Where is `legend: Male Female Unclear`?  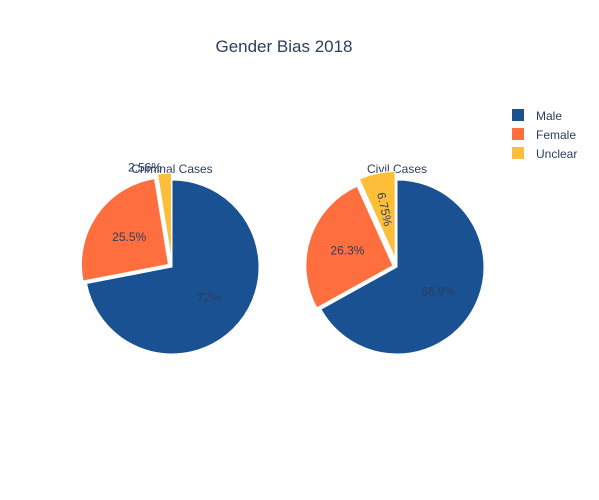
legend: Male Female Unclear is located at coordinates (544, 135).